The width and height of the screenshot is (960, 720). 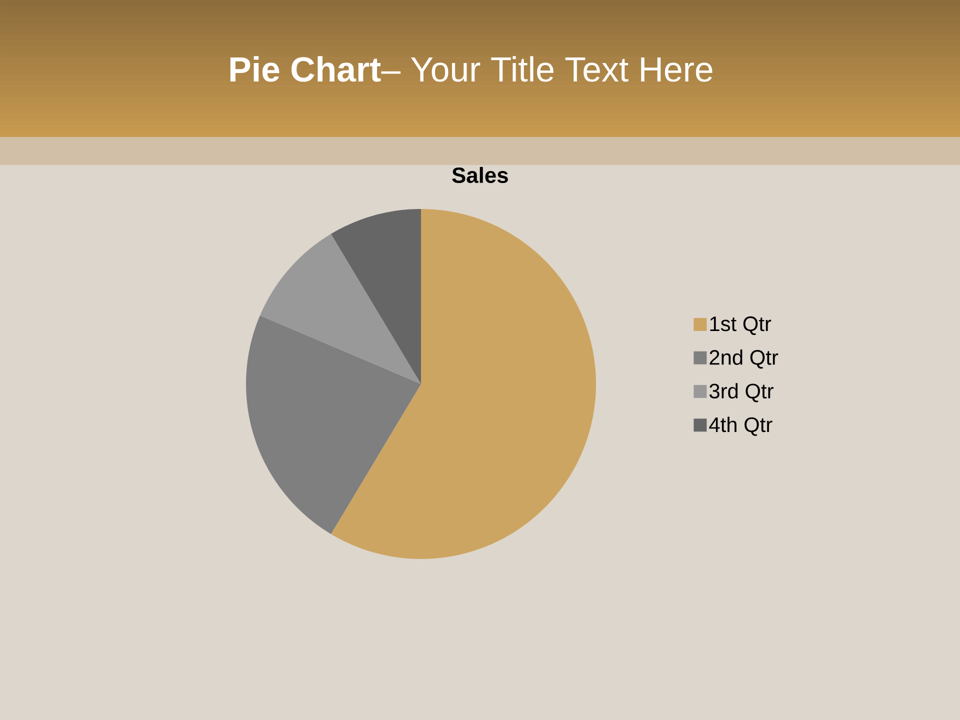 What do you see at coordinates (740, 426) in the screenshot?
I see `legend-label: 4th Qtr` at bounding box center [740, 426].